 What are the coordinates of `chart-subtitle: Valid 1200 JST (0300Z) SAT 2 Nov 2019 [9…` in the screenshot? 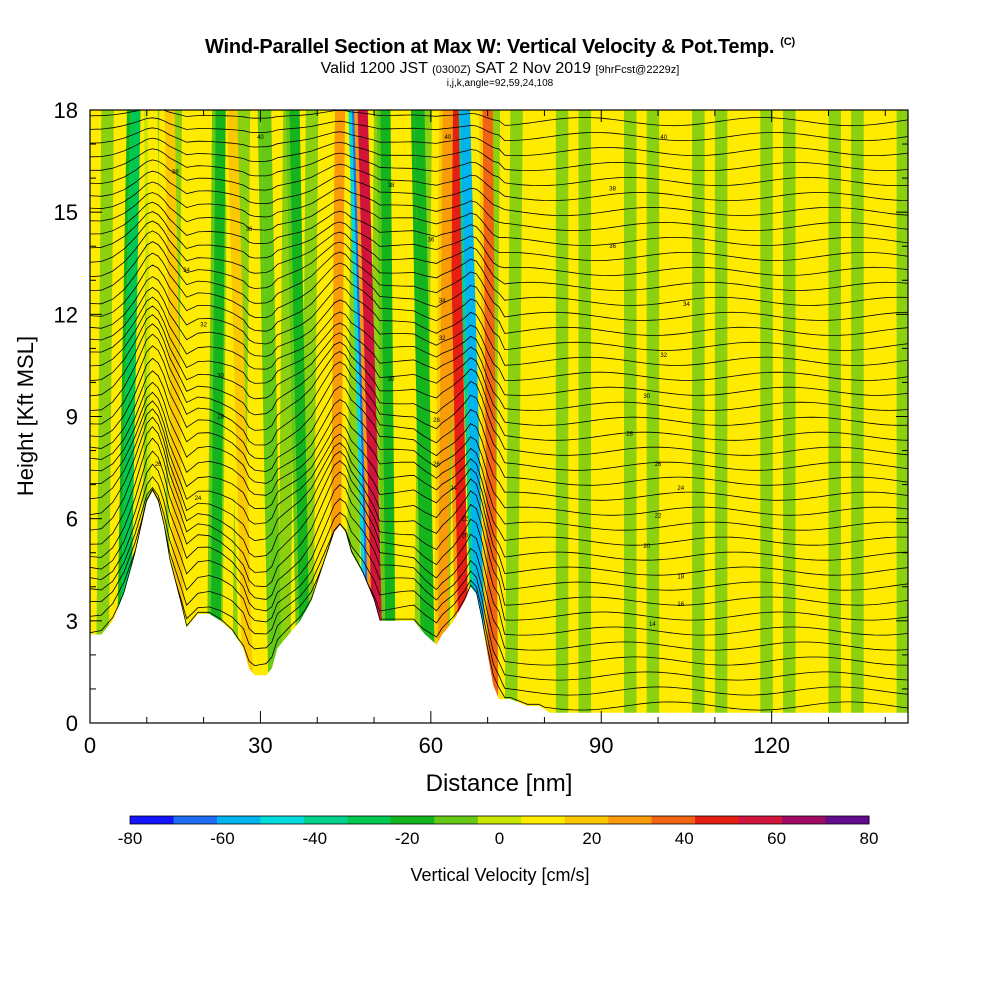 It's located at (500, 69).